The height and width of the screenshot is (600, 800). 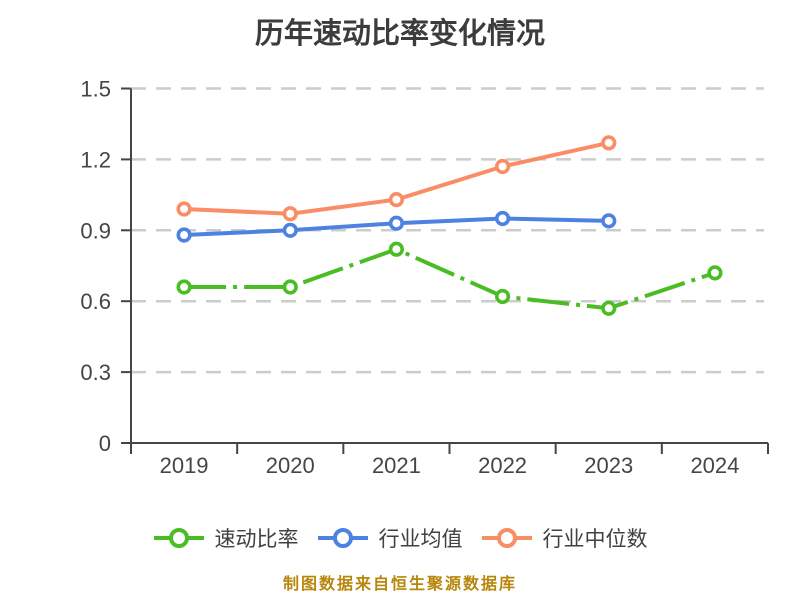 What do you see at coordinates (506, 538) in the screenshot?
I see `industry-median-legend-marker-icon` at bounding box center [506, 538].